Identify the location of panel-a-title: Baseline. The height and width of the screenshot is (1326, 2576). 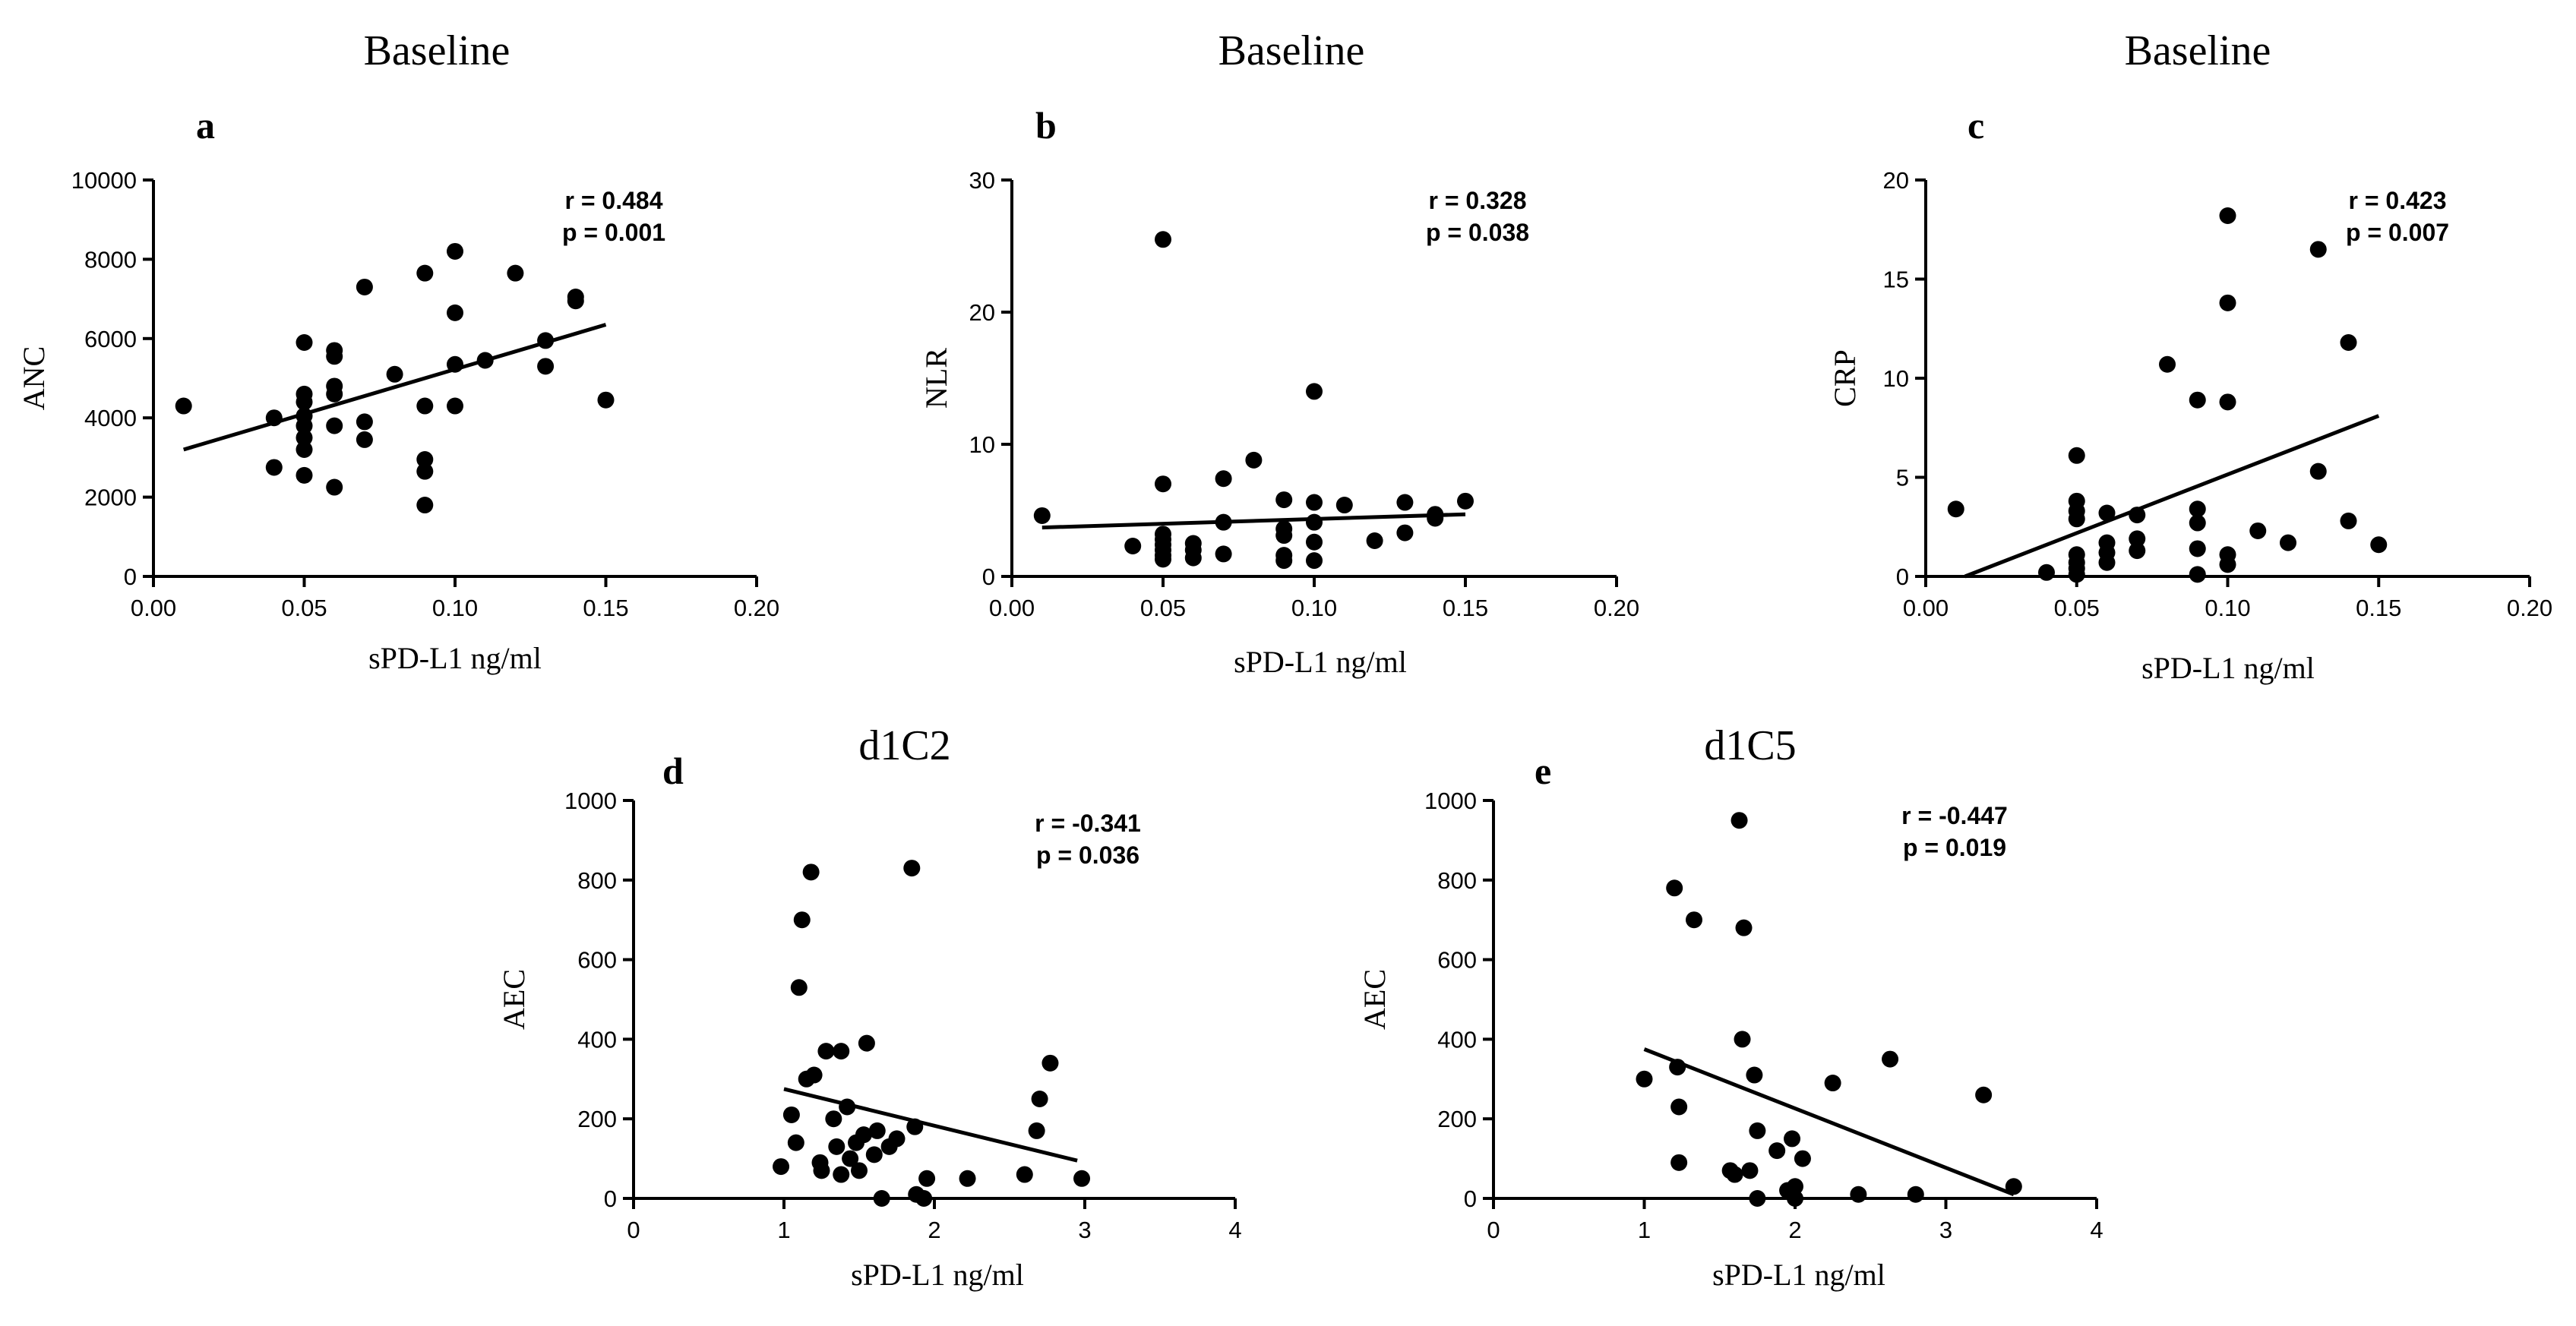
(437, 50).